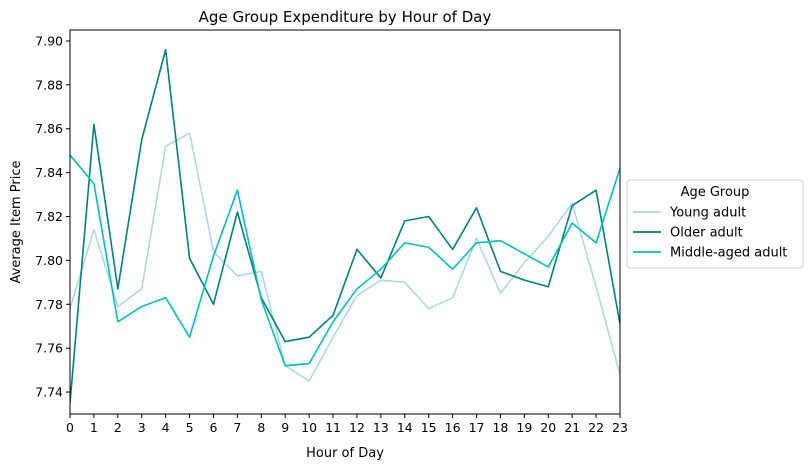 The height and width of the screenshot is (469, 812). I want to click on y-tick-label: 7.90, so click(49, 40).